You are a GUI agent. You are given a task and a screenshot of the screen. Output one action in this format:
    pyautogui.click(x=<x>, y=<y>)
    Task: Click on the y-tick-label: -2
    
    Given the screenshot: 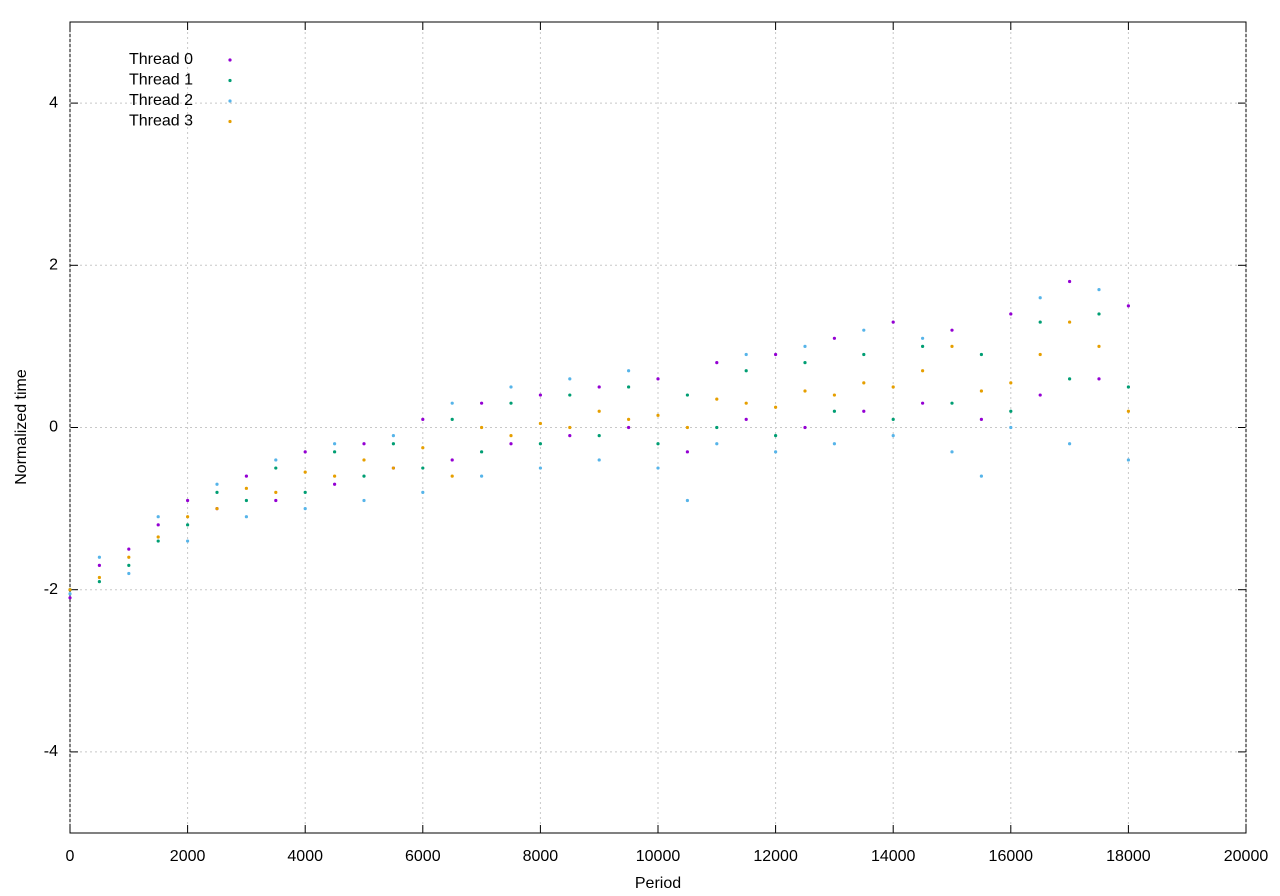 What is the action you would take?
    pyautogui.click(x=51, y=589)
    